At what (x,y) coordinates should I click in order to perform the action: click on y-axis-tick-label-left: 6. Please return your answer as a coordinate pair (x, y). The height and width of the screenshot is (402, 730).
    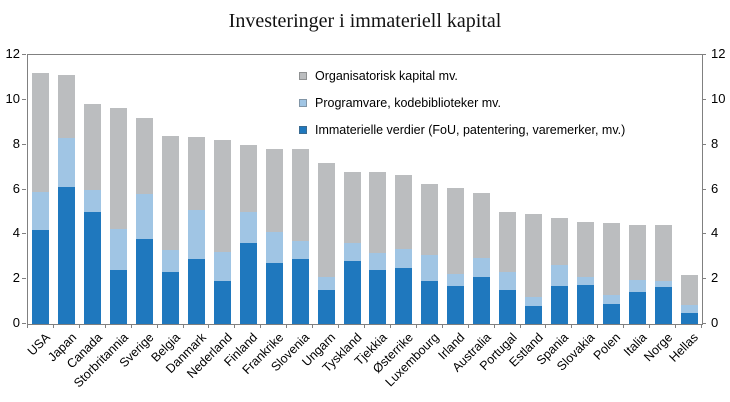
    Looking at the image, I should click on (16, 188).